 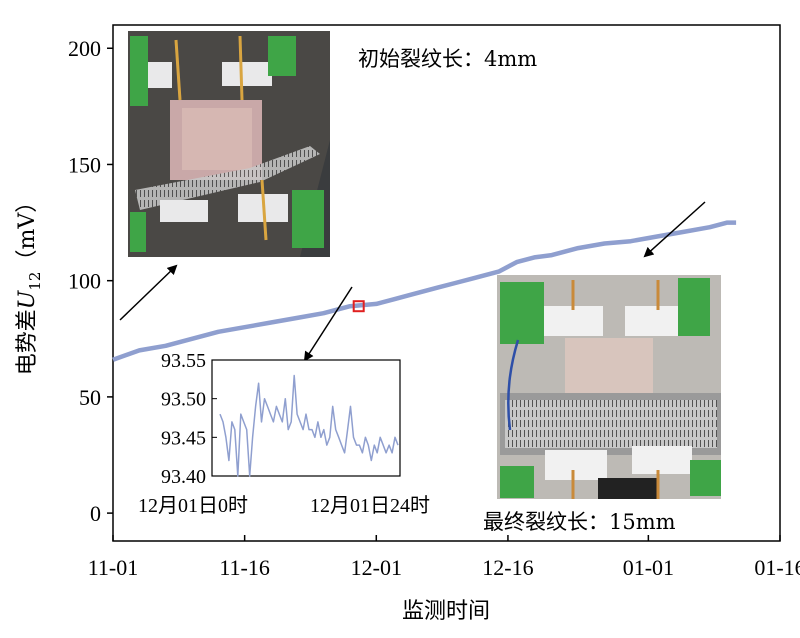 What do you see at coordinates (27, 231) in the screenshot?
I see `y-axis-label-unit: （mV）` at bounding box center [27, 231].